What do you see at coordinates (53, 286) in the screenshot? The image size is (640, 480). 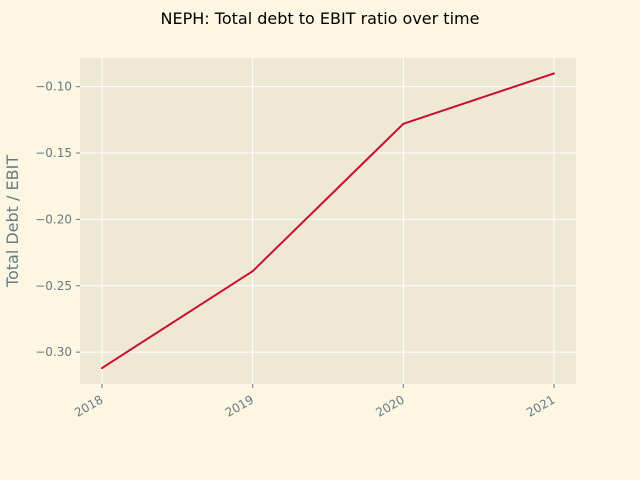 I see `y-tick-label: −0.25` at bounding box center [53, 286].